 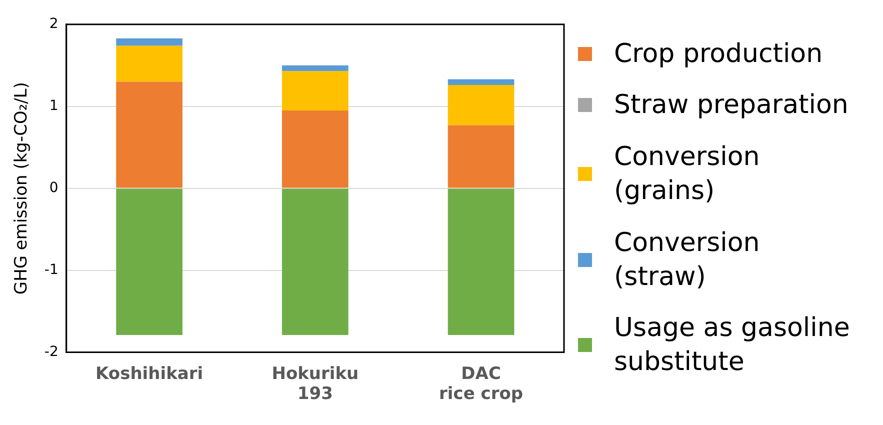 I want to click on legend-label: Usage as gasoline substitute, so click(x=732, y=346).